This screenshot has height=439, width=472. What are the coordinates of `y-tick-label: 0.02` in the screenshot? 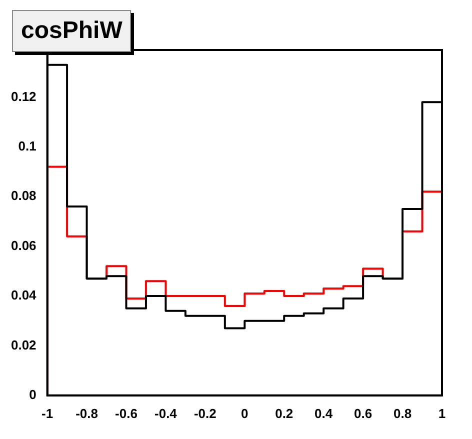 It's located at (23, 344).